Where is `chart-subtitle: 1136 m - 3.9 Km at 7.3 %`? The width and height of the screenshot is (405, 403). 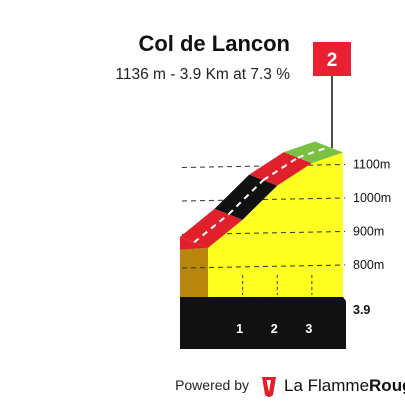
chart-subtitle: 1136 m - 3.9 Km at 7.3 % is located at coordinates (202, 74).